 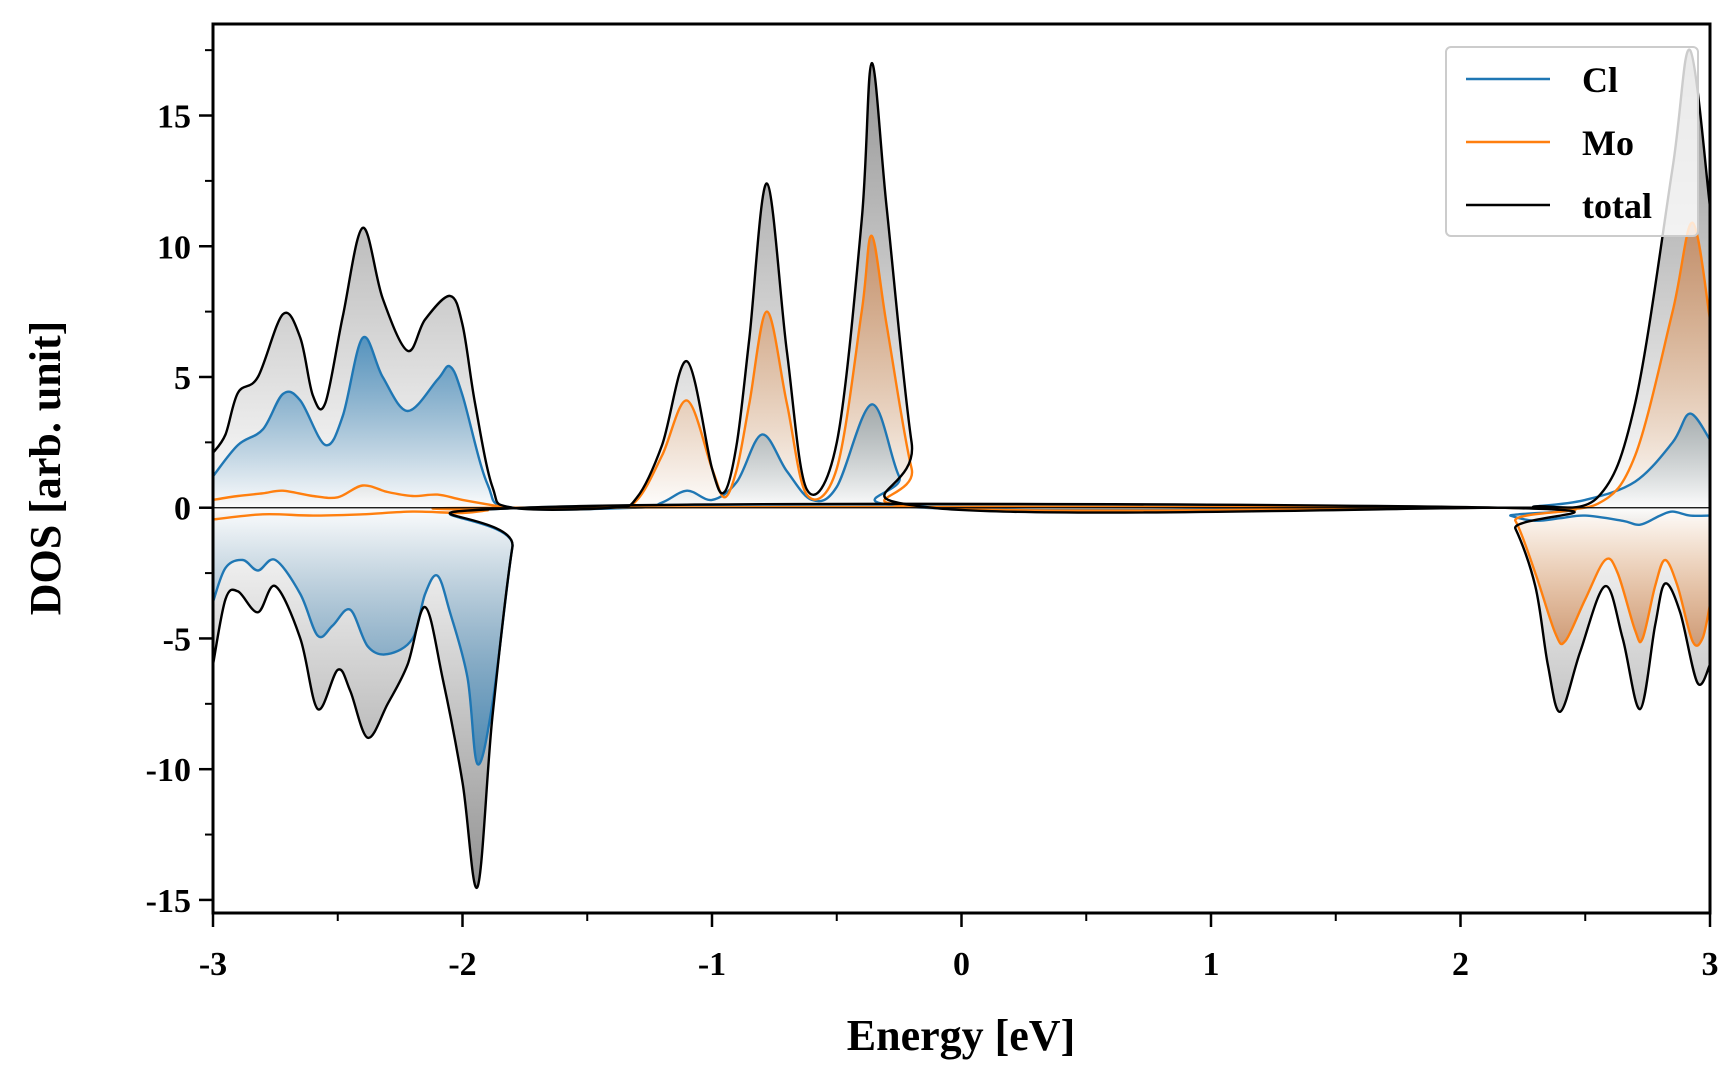 I want to click on x-tick-label: -3, so click(x=213, y=964).